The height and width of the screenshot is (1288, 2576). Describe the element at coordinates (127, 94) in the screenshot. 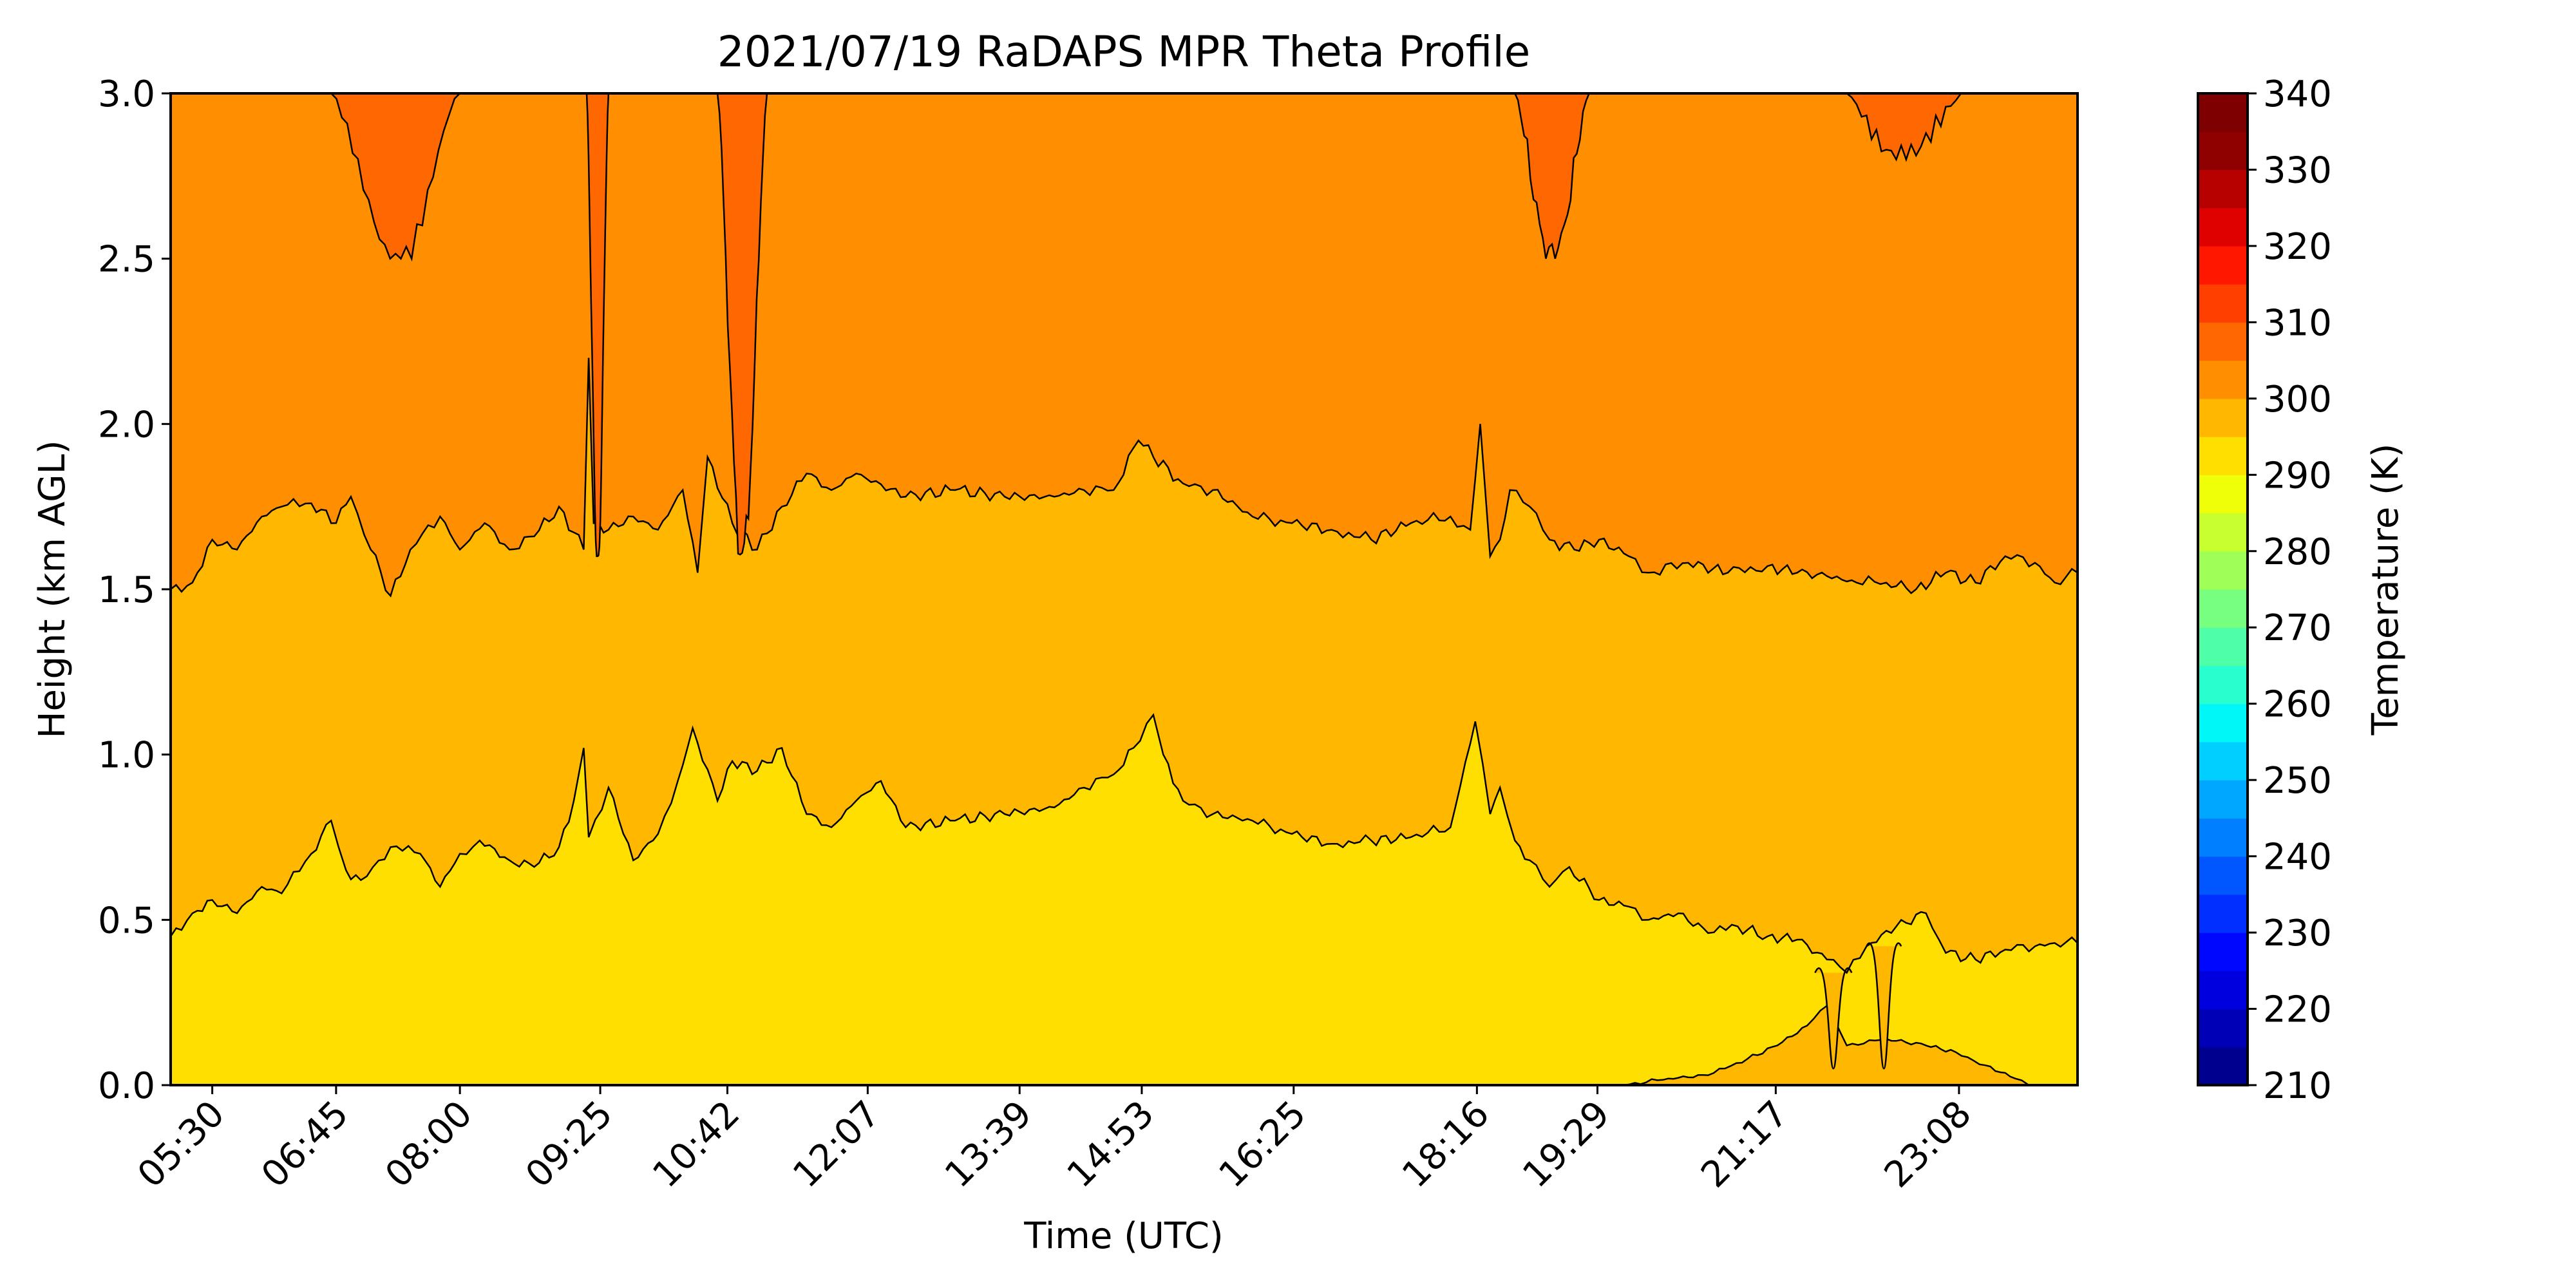

I see `y-tick-label: 3.0` at that location.